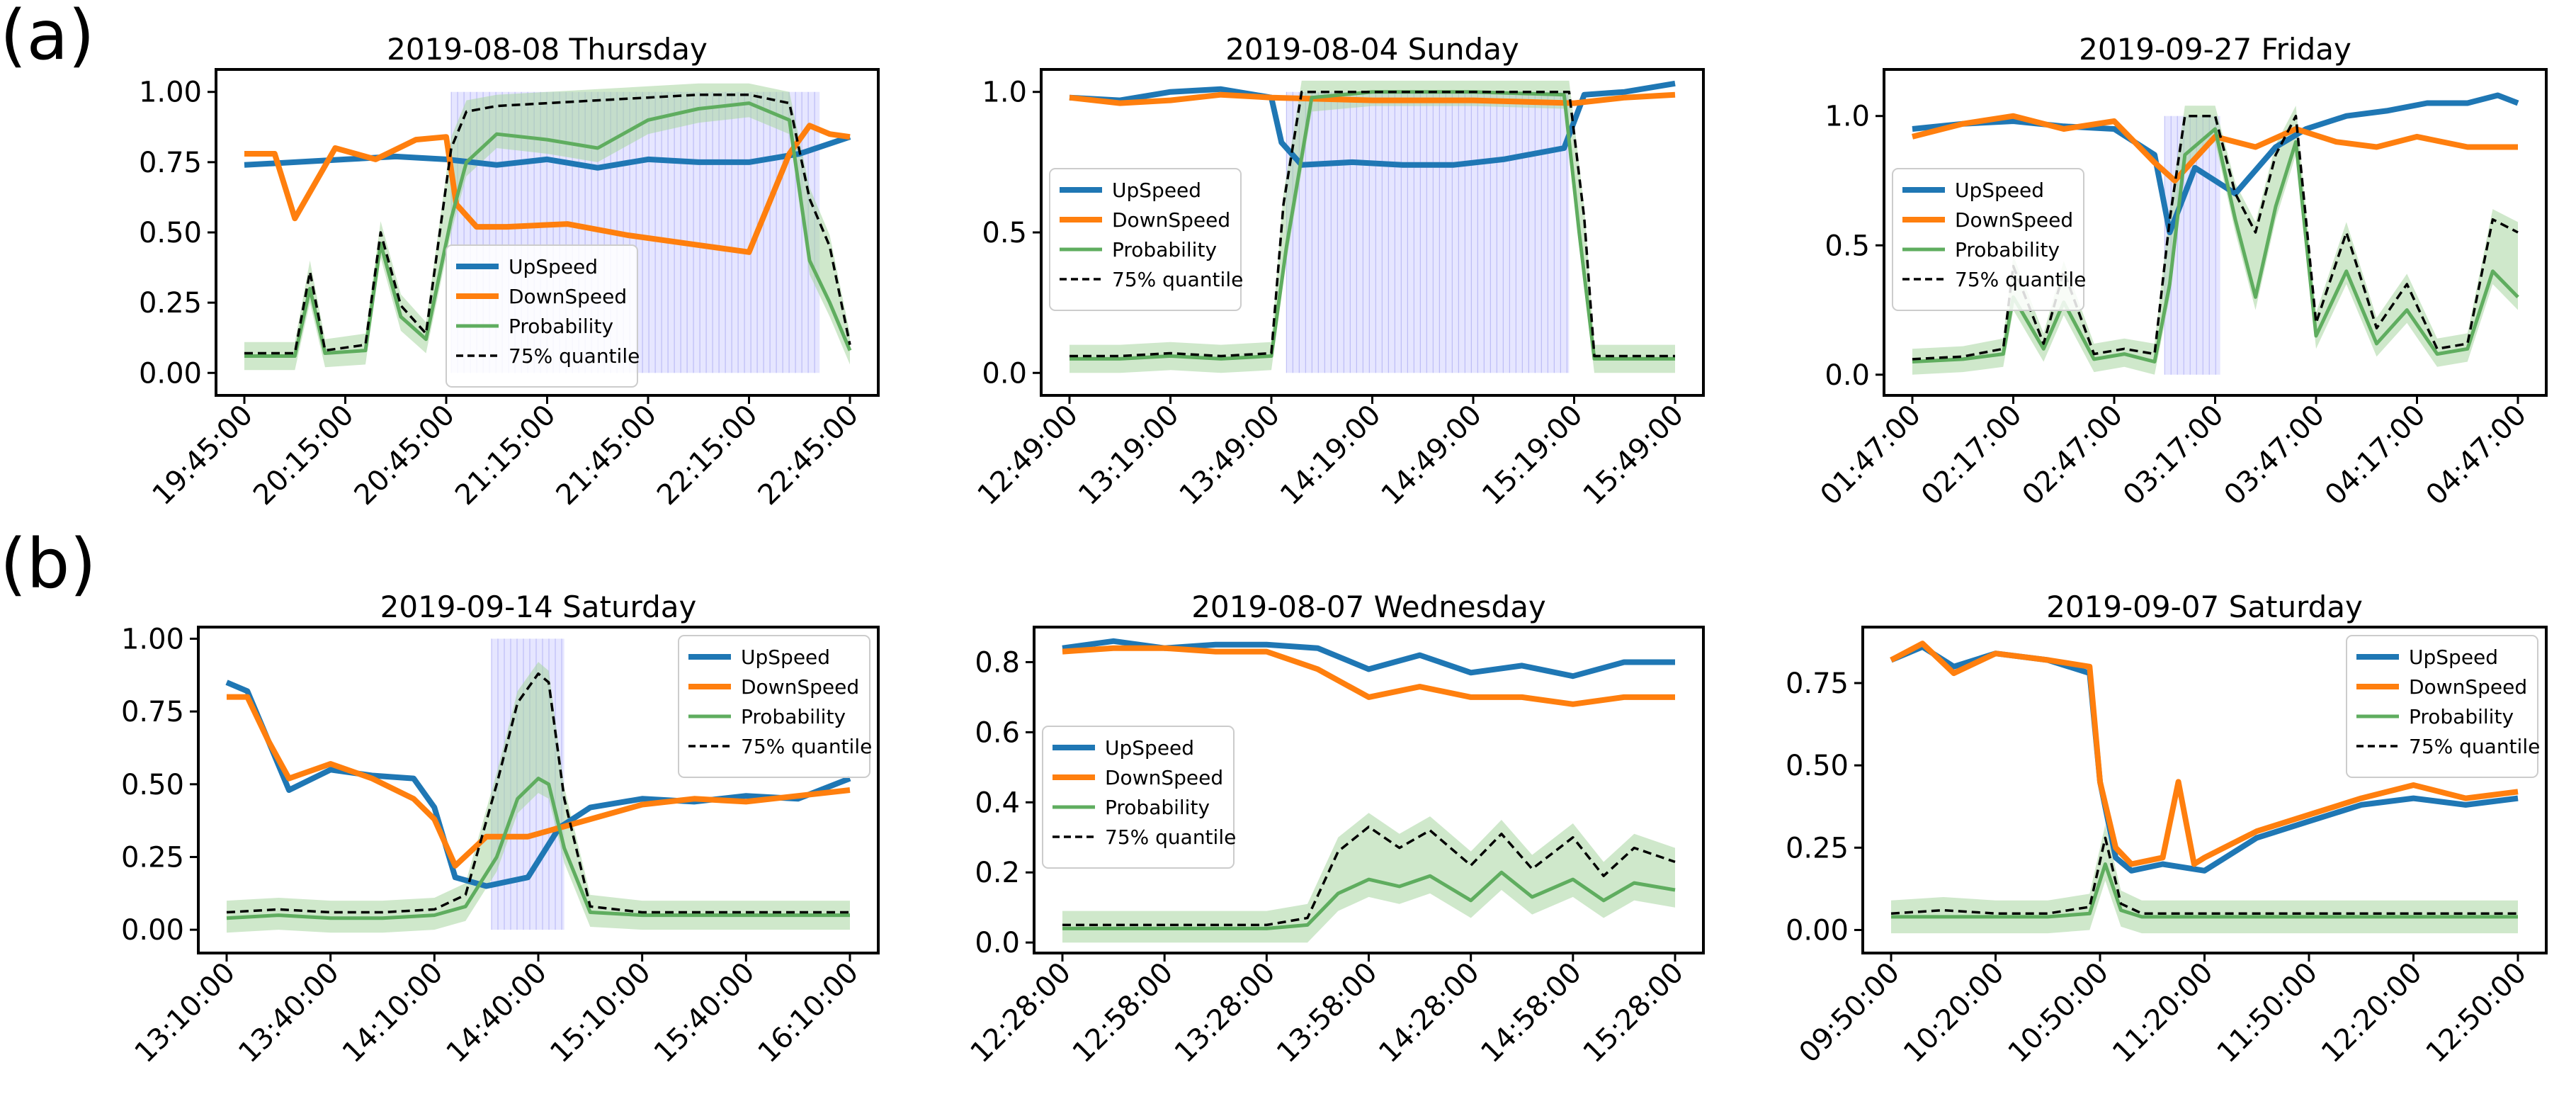  What do you see at coordinates (1021, 1013) in the screenshot?
I see `x-tick-label: 12:28:00` at bounding box center [1021, 1013].